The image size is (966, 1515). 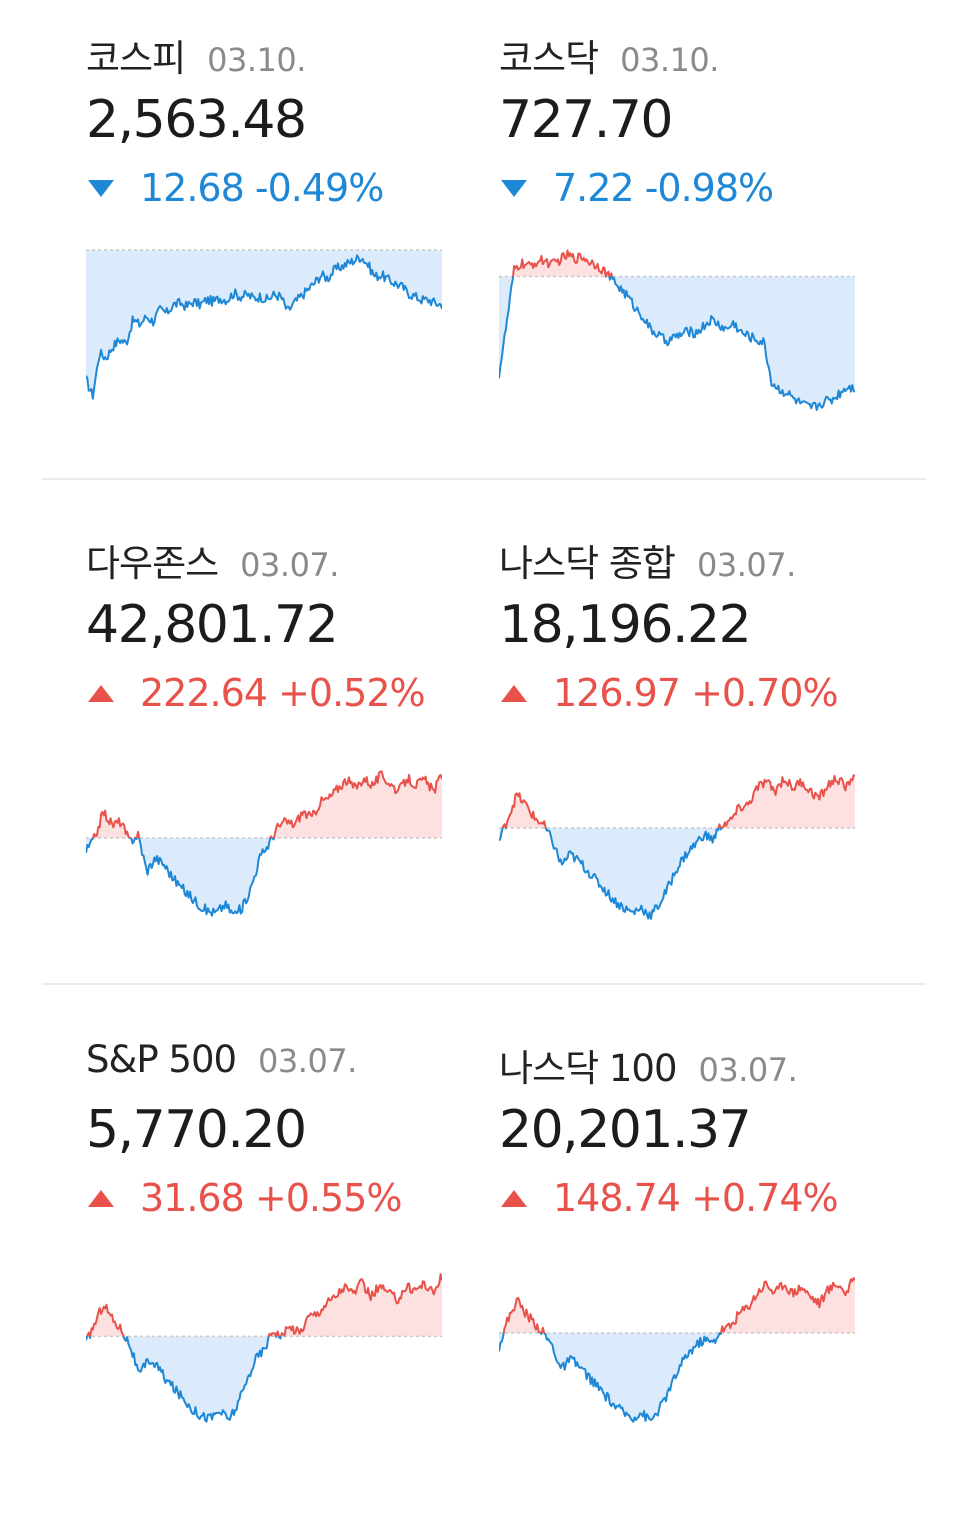 What do you see at coordinates (587, 563) in the screenshot?
I see `index-name: 나스닥 종합` at bounding box center [587, 563].